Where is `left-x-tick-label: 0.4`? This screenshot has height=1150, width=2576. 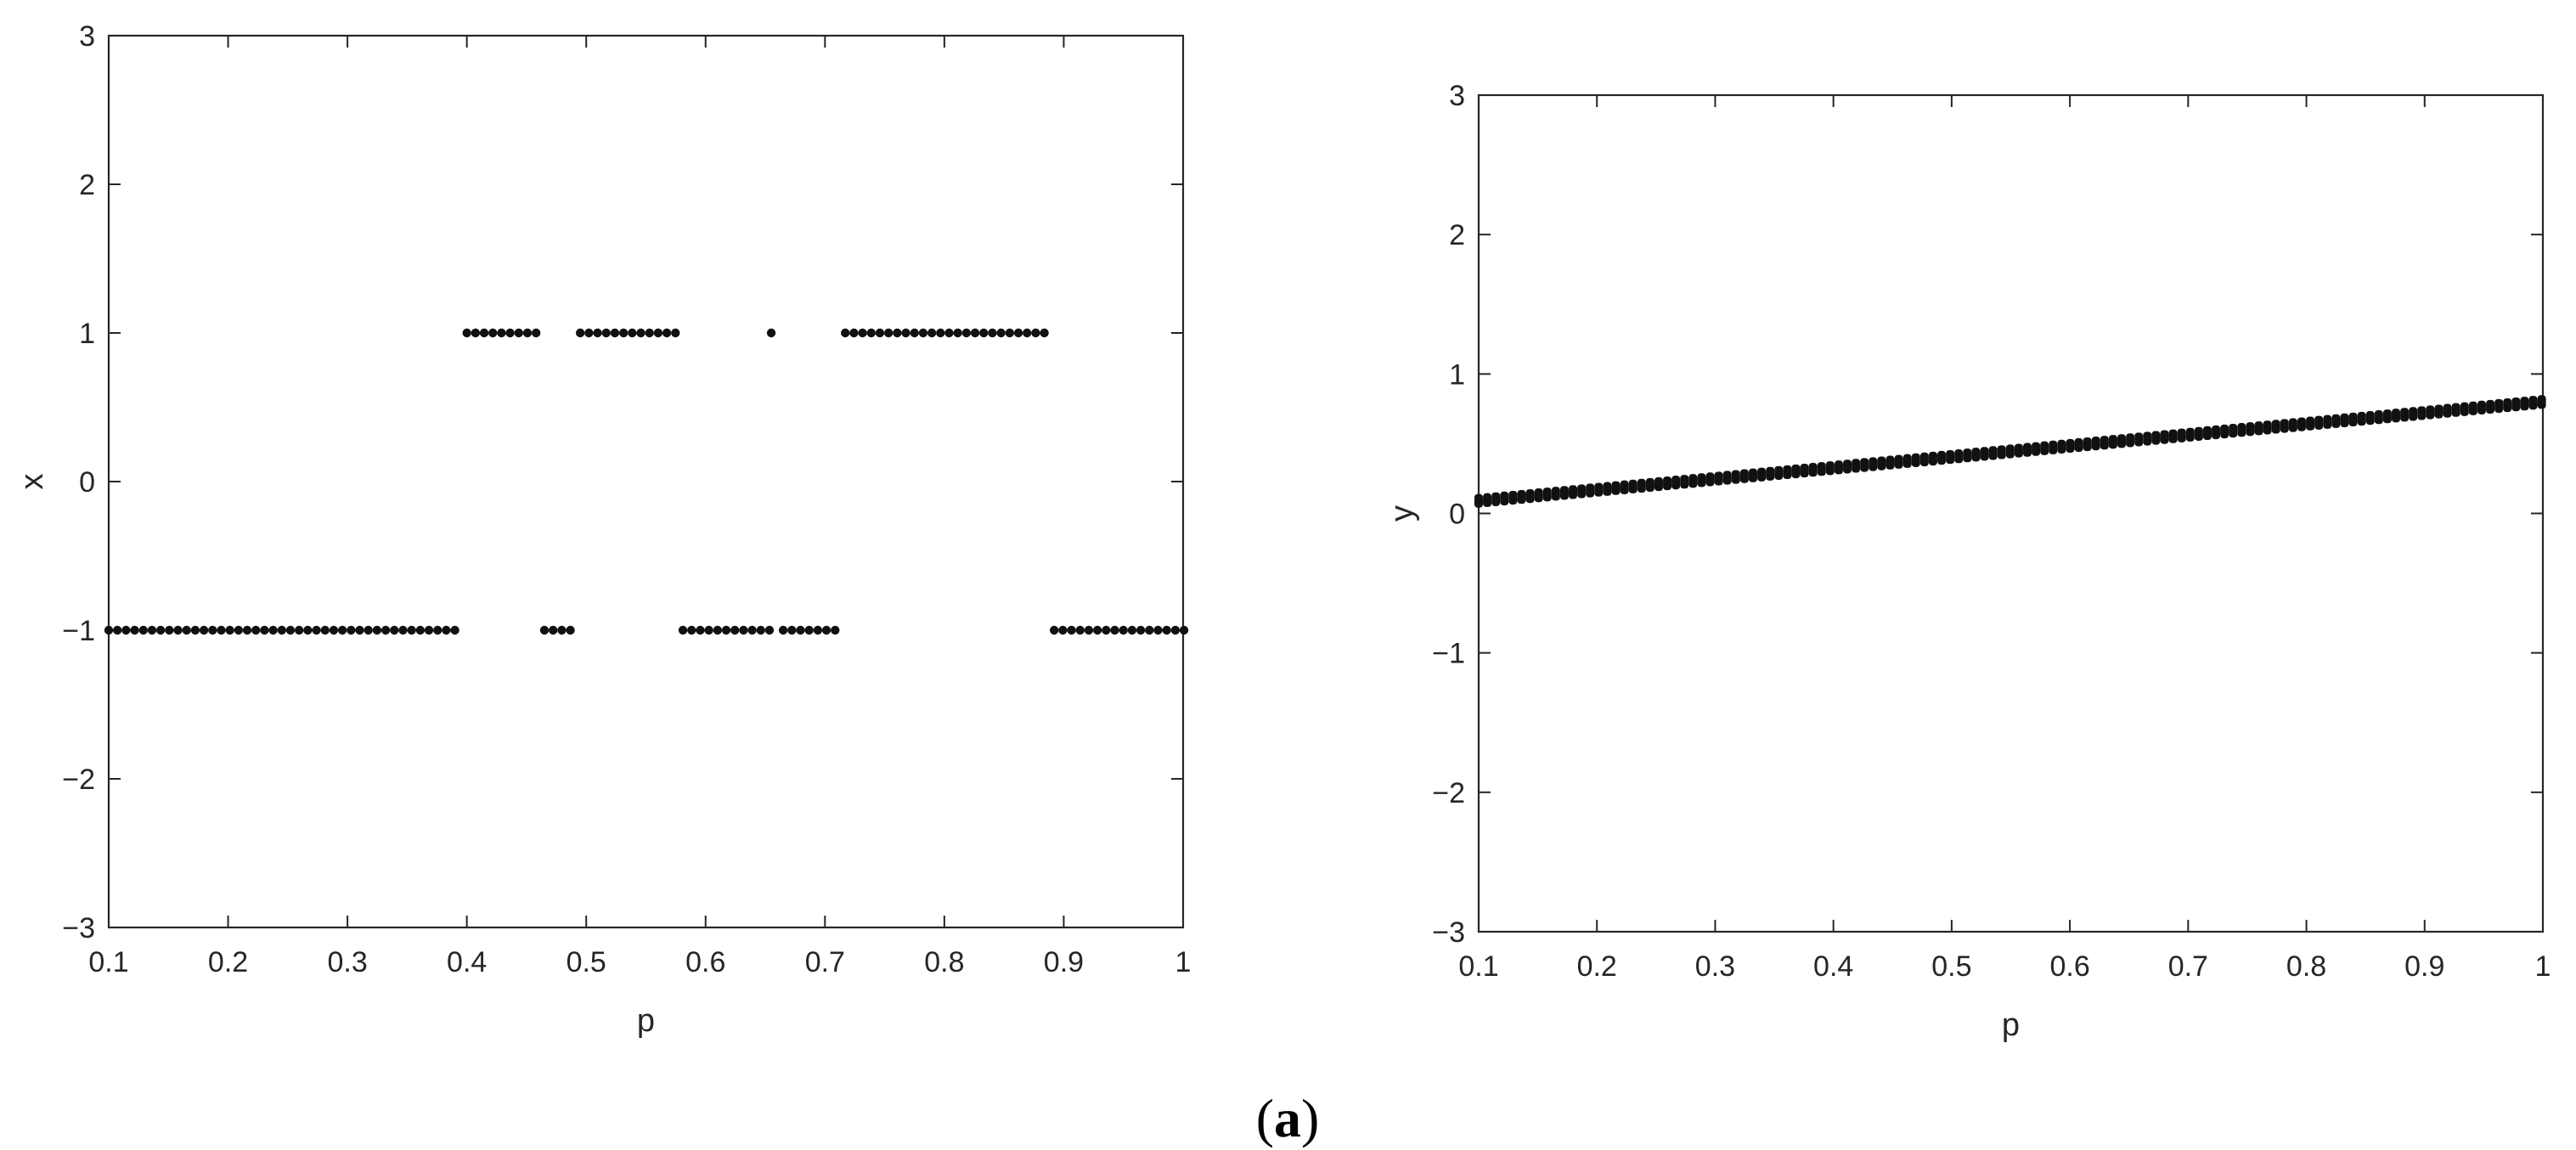 left-x-tick-label: 0.4 is located at coordinates (467, 962).